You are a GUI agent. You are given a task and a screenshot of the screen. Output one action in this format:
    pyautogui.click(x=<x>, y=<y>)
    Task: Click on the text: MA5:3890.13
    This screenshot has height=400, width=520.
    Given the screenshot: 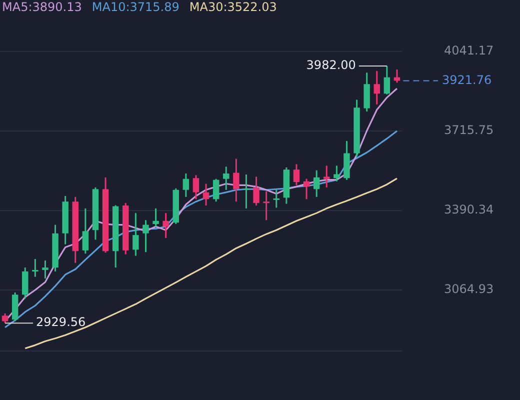 What is the action you would take?
    pyautogui.click(x=42, y=7)
    